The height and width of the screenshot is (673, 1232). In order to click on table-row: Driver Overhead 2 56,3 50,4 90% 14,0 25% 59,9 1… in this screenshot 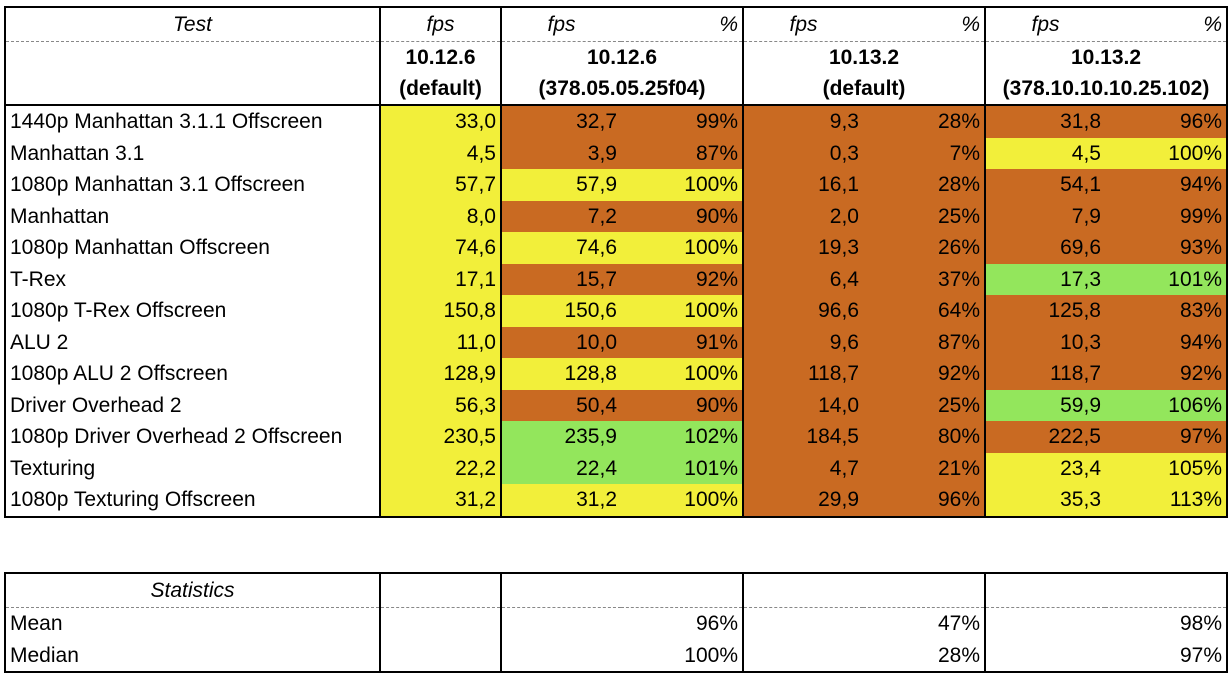, I will do `click(616, 405)`.